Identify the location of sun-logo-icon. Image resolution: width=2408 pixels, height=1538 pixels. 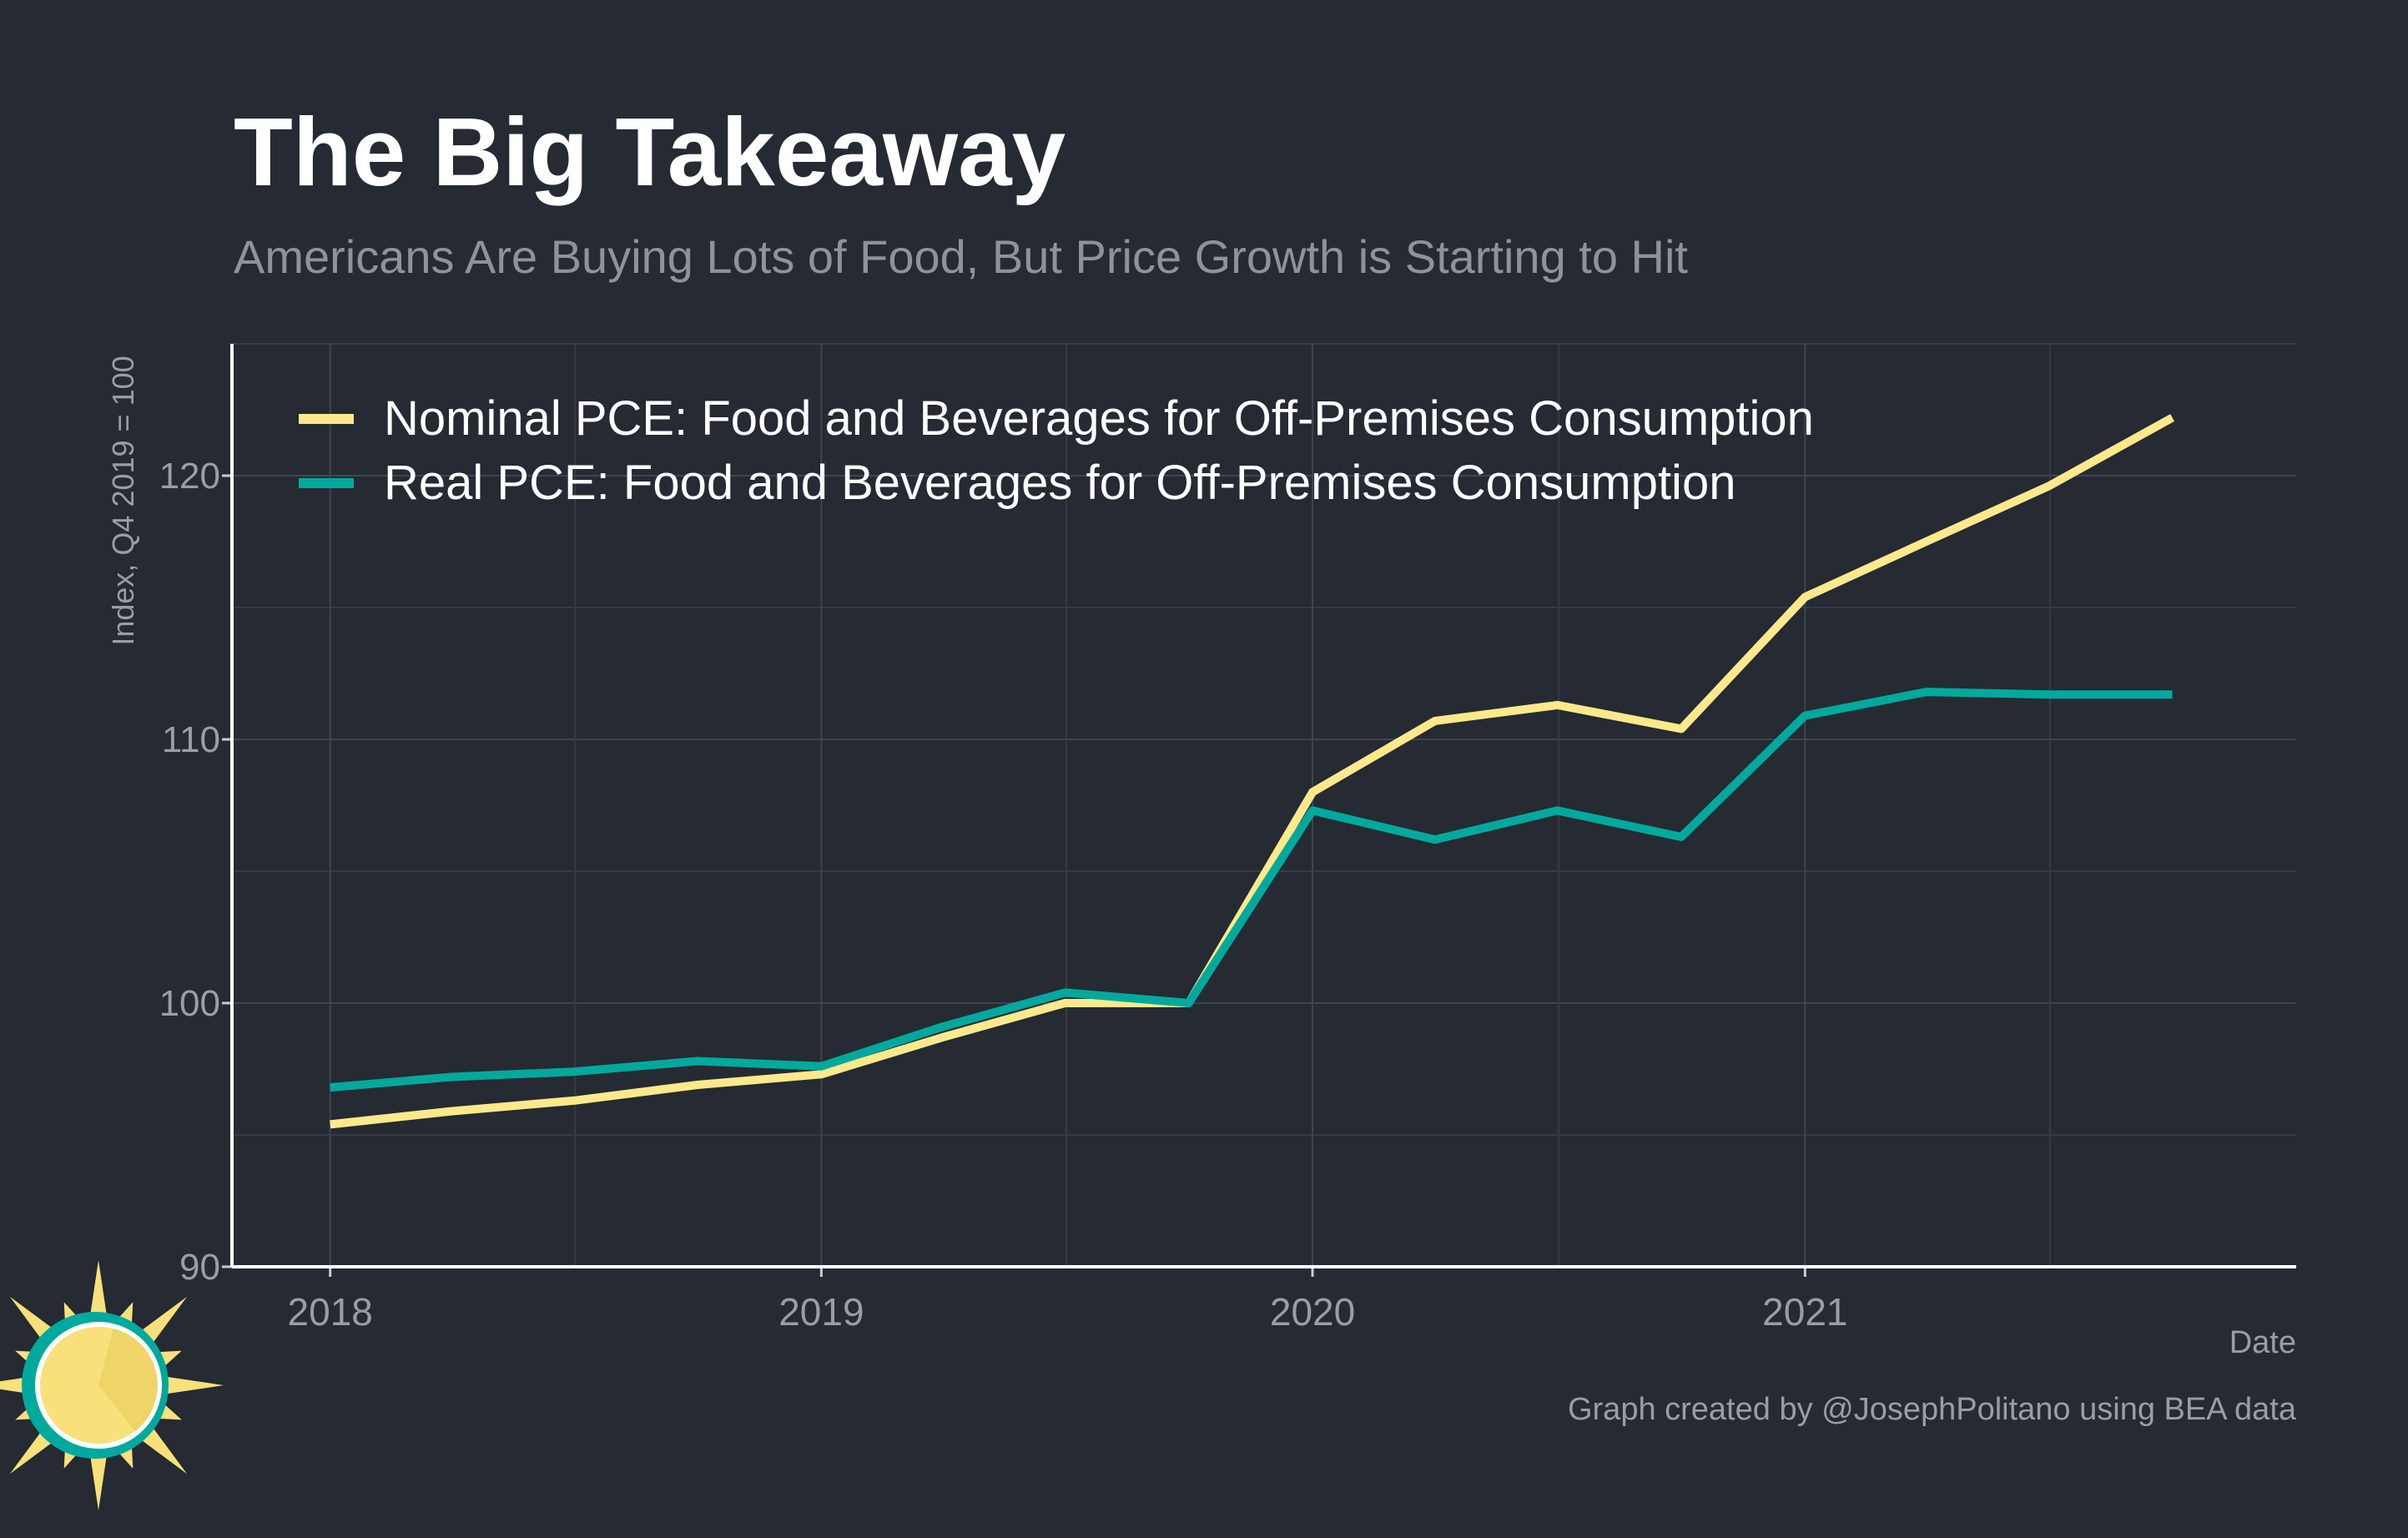
(112, 1385).